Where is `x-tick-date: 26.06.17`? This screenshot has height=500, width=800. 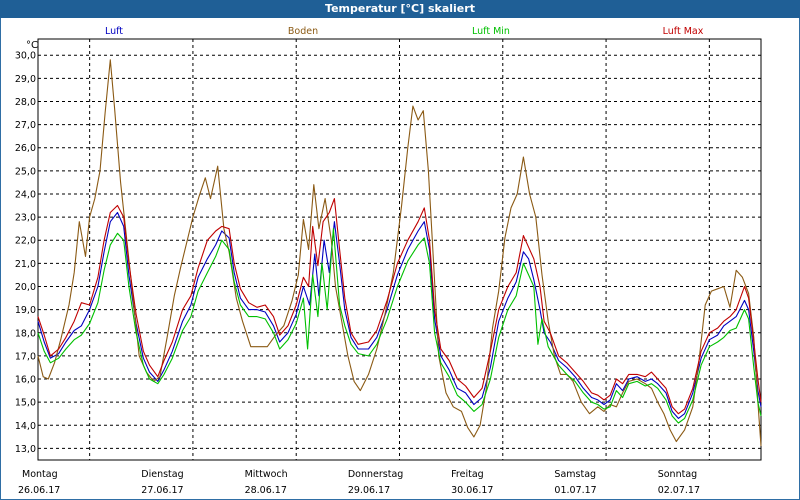
x-tick-date: 26.06.17 is located at coordinates (39, 490).